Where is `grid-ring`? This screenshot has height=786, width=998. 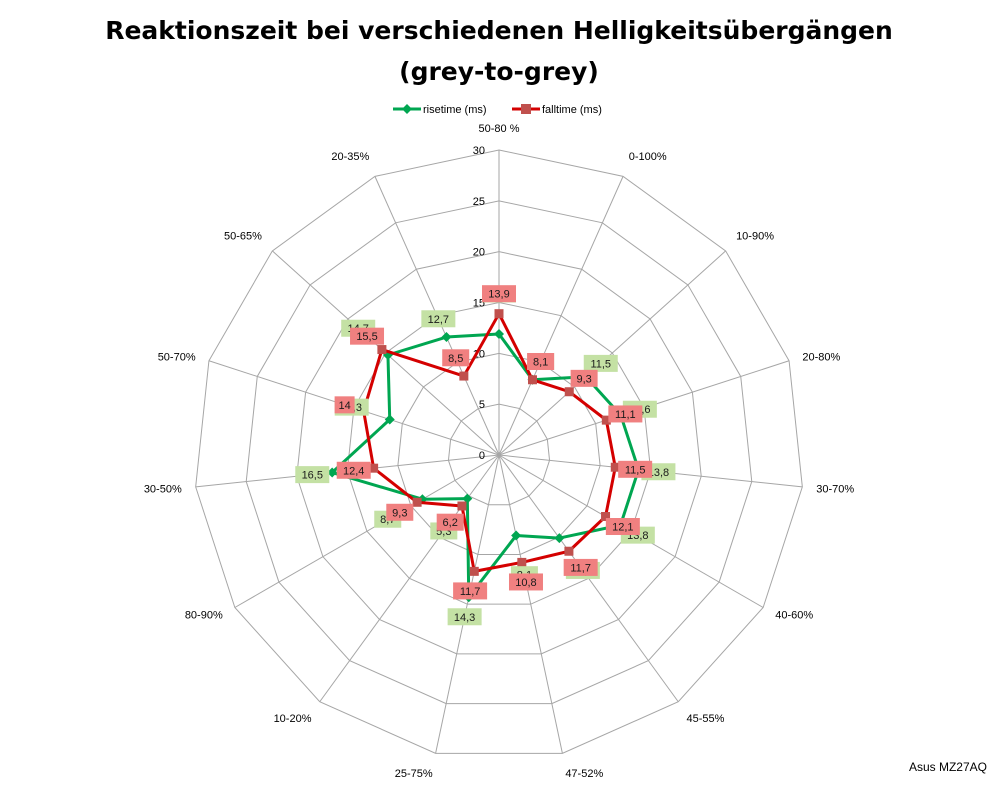 grid-ring is located at coordinates (499, 454).